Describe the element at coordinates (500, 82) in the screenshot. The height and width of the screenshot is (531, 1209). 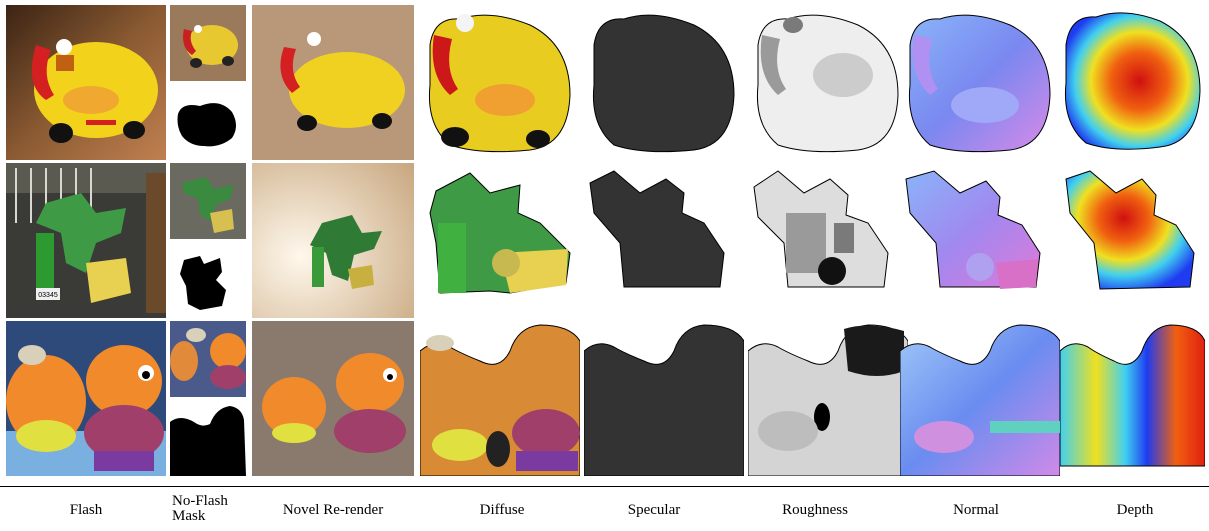
I see `row1-diffuse` at that location.